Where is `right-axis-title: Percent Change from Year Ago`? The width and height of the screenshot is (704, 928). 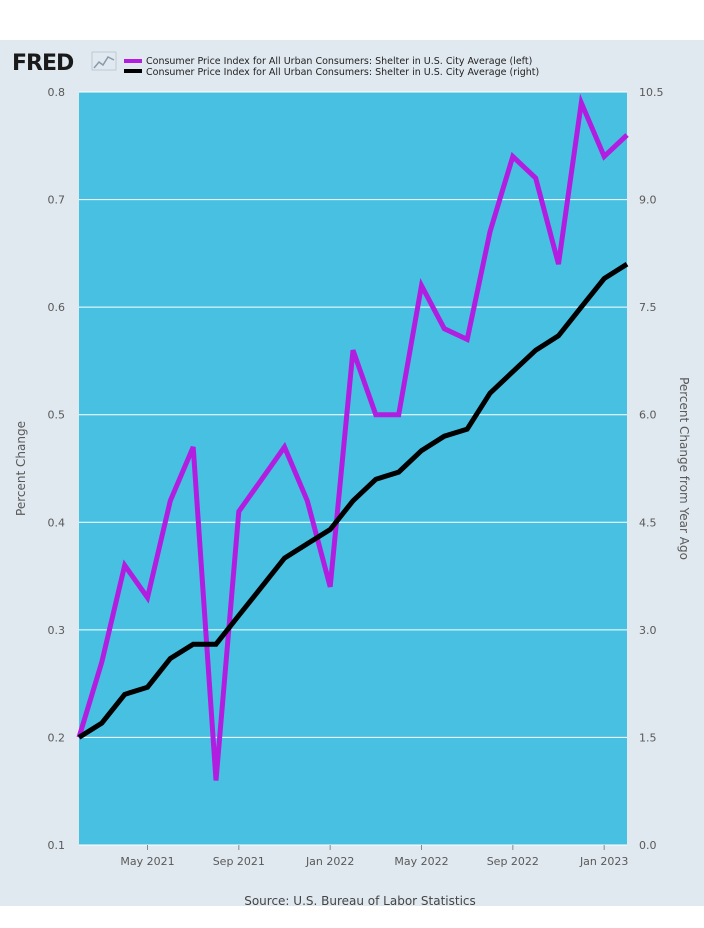
right-axis-title: Percent Change from Year Ago is located at coordinates (684, 468).